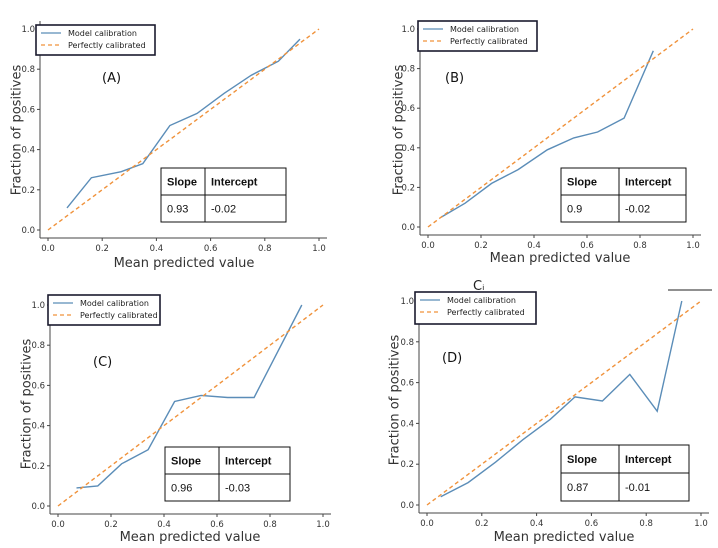 The height and width of the screenshot is (548, 718). I want to click on stats-table: Slope Intercept 0.87 -0.01, so click(625, 473).